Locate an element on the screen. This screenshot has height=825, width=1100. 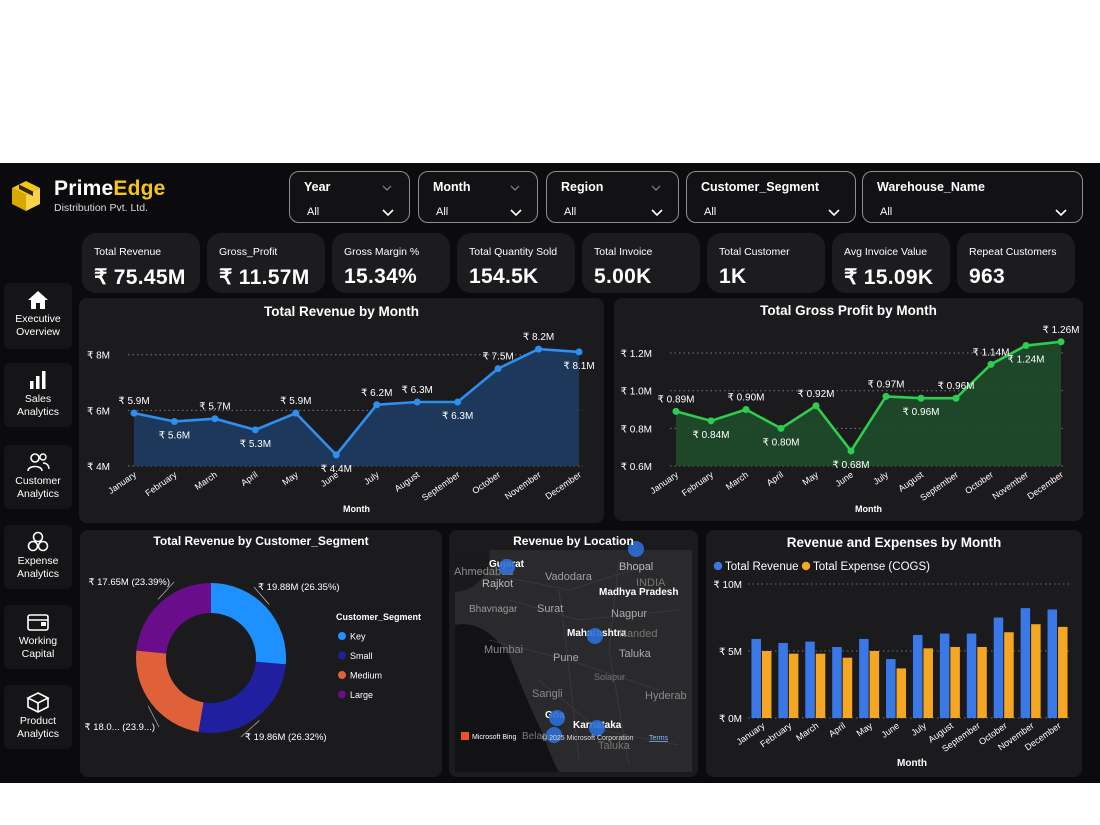
data-label: ₹ 6.3M is located at coordinates (457, 416).